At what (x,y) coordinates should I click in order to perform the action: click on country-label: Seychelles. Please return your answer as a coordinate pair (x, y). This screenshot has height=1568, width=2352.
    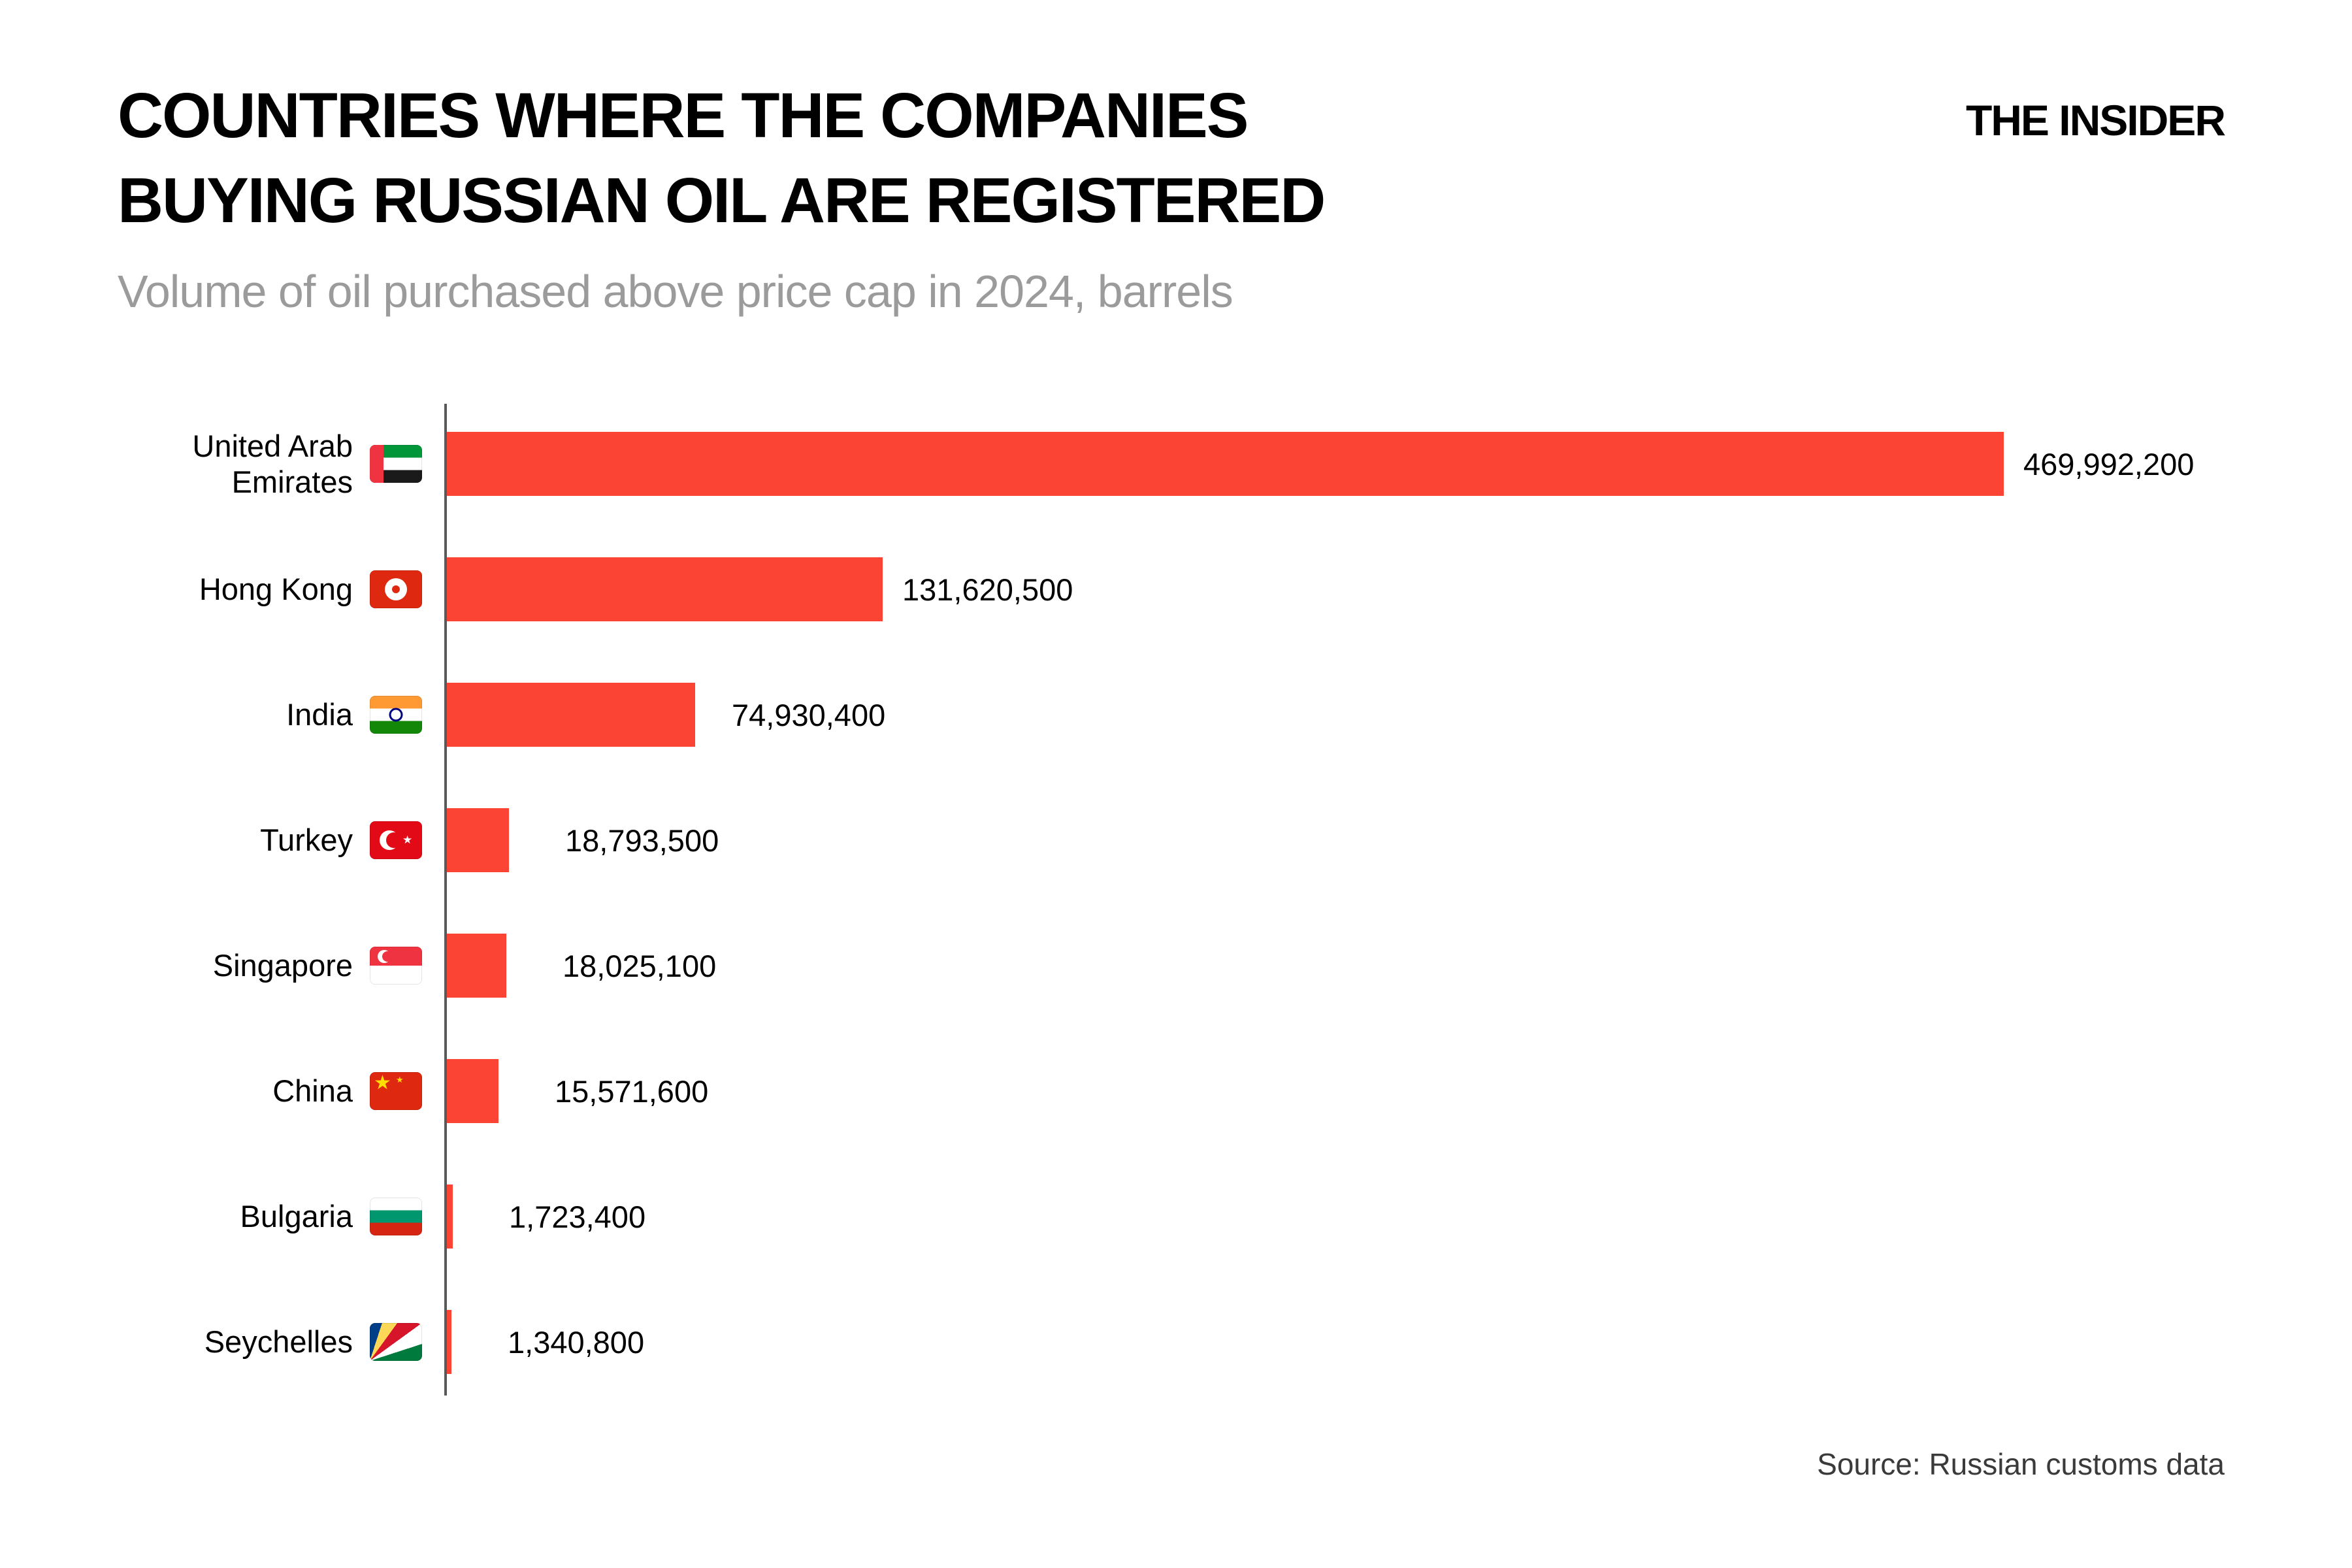
    Looking at the image, I should click on (278, 1342).